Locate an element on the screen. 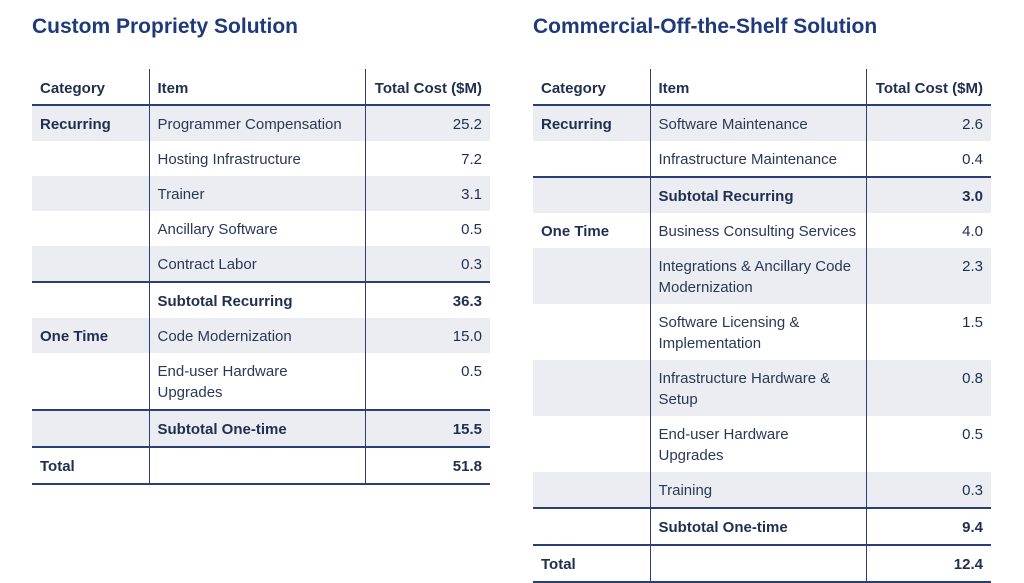 This screenshot has height=583, width=1024. table-row: Ancillary Software 0.5 is located at coordinates (261, 228).